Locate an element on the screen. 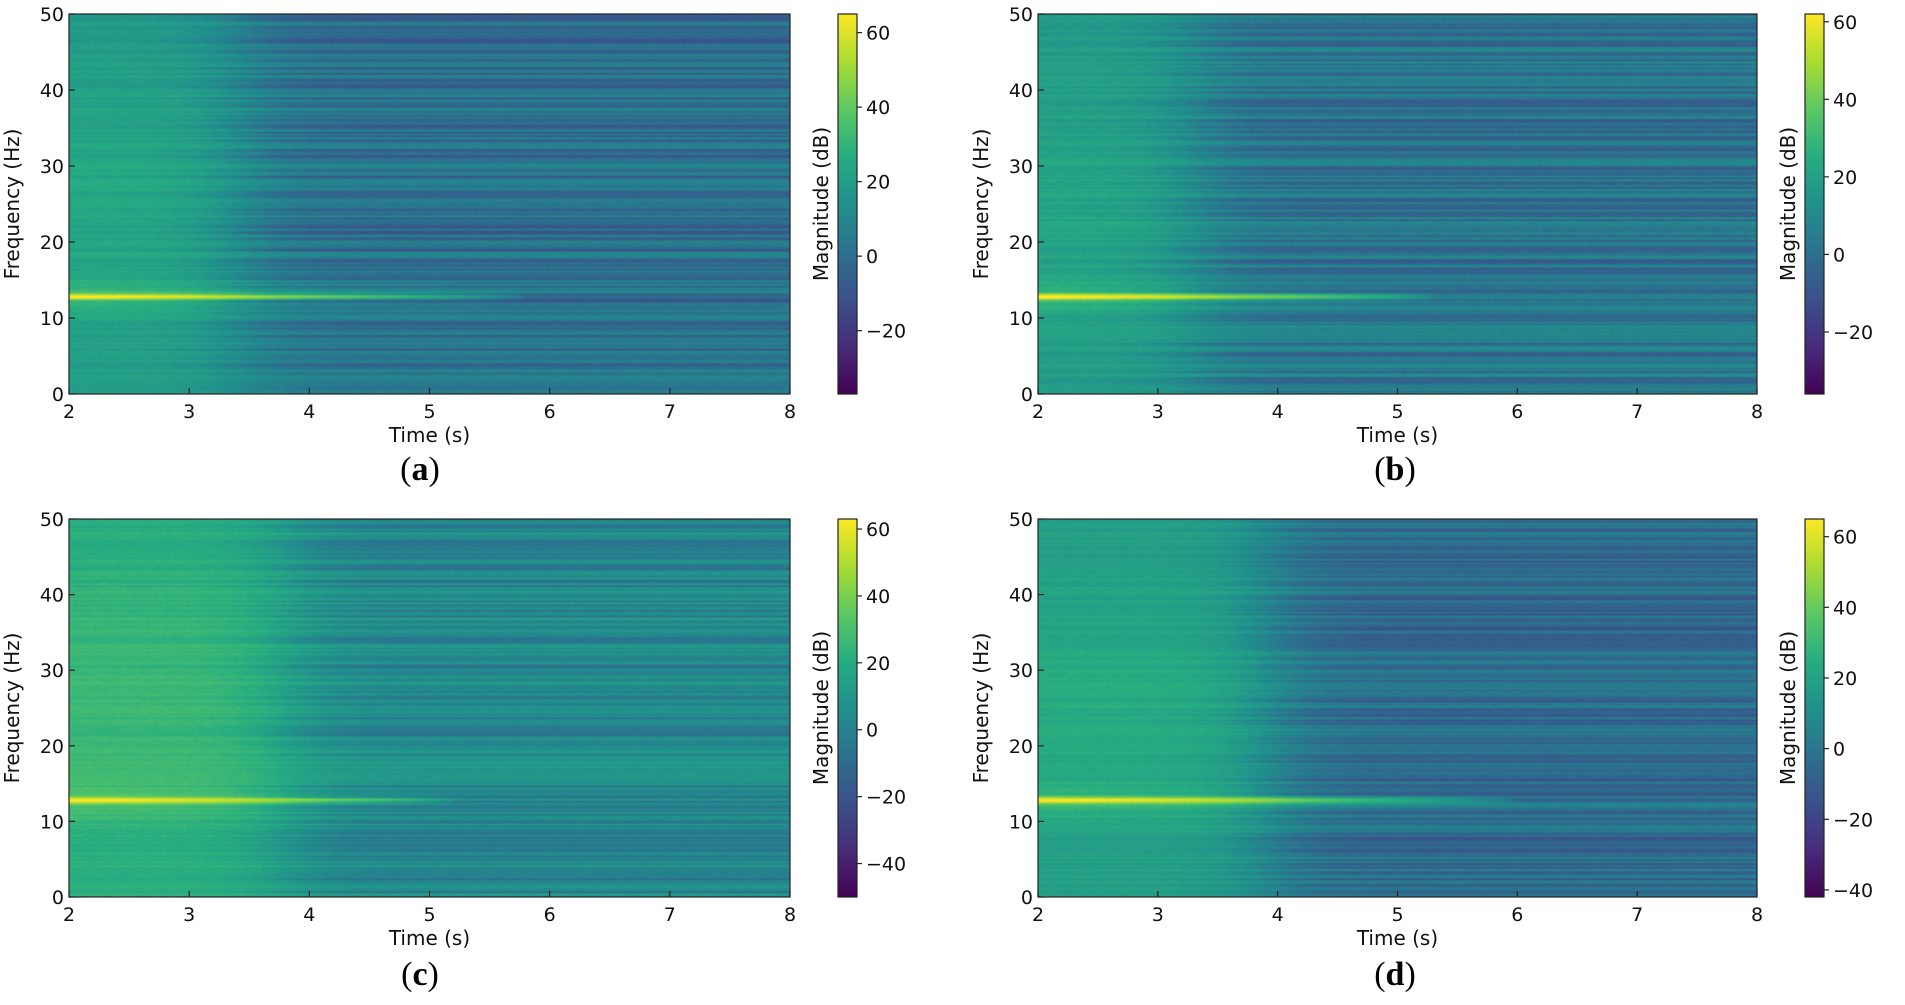 This screenshot has height=1005, width=1905. panel-caption-b: (b) is located at coordinates (1395, 469).